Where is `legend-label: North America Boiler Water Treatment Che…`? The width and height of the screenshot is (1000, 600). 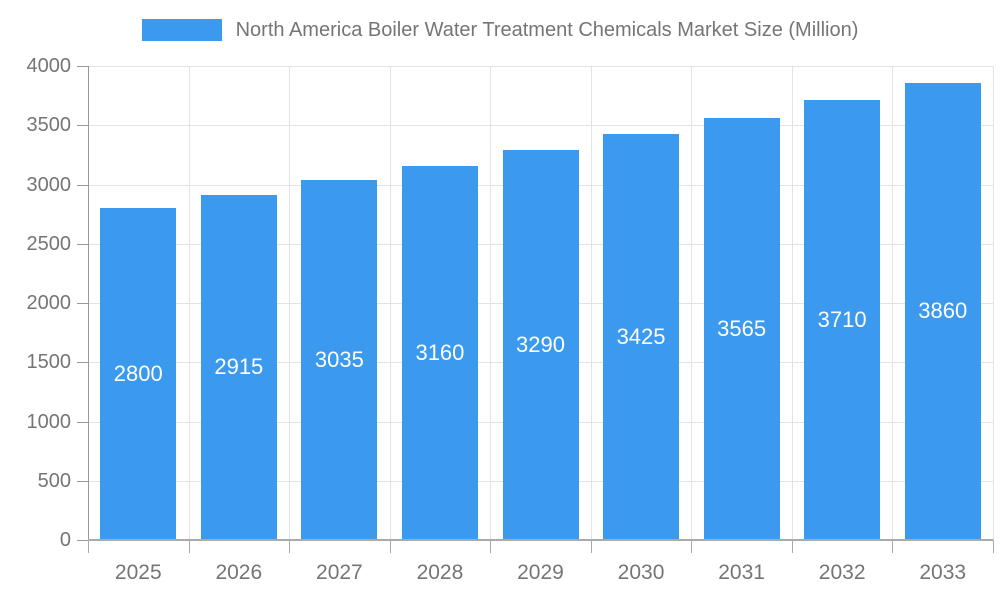
legend-label: North America Boiler Water Treatment Che… is located at coordinates (547, 29).